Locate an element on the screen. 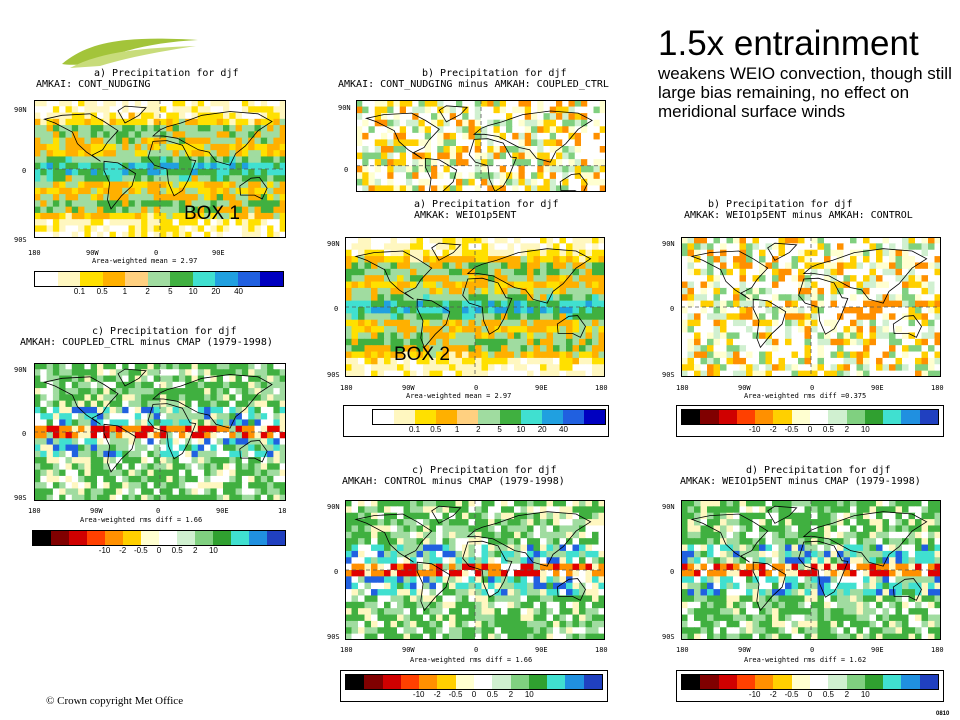 The image size is (960, 720). lat-label-eq: 0 is located at coordinates (24, 434).